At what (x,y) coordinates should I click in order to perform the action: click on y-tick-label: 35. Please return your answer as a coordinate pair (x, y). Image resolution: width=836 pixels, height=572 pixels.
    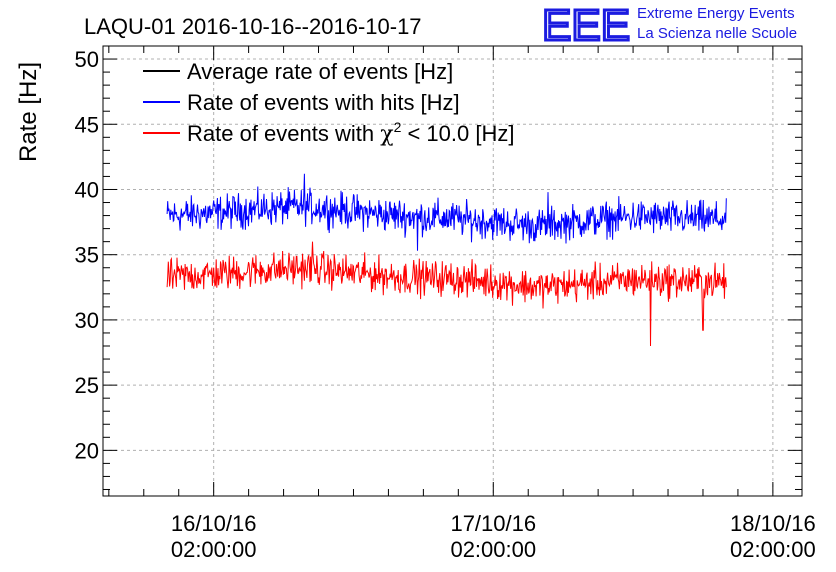
    Looking at the image, I should click on (87, 255).